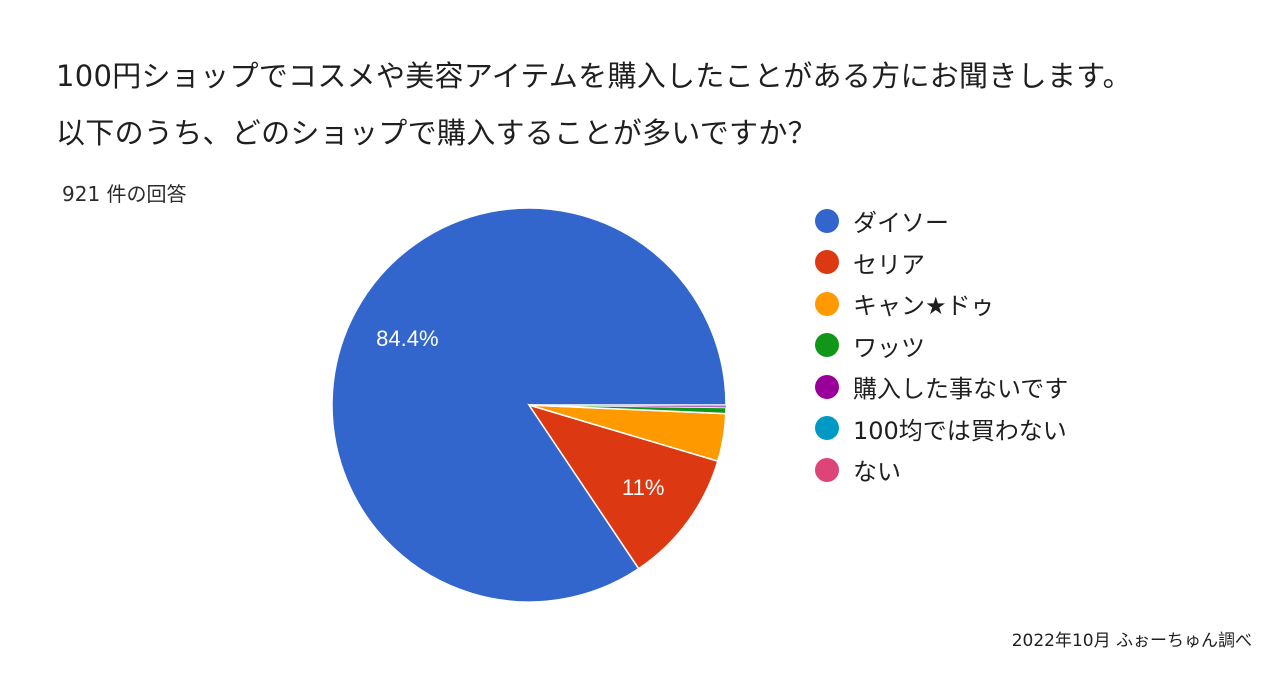 This screenshot has height=677, width=1280. I want to click on chart-legend: ダイソーセリアキャン★ドゥ ワッツ購入した事ないです 100均では買わない ない, so click(941, 345).